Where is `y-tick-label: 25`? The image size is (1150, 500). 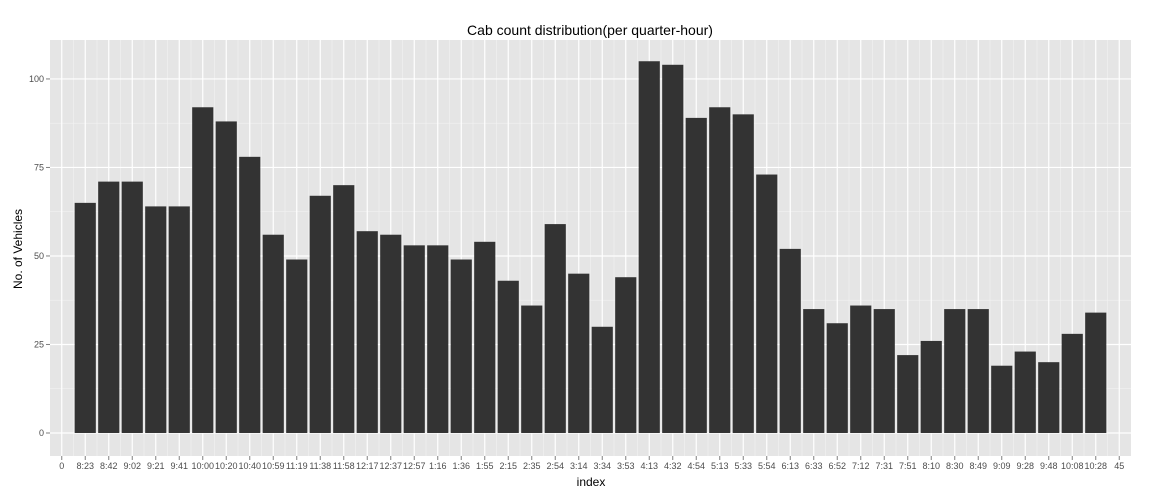
y-tick-label: 25 is located at coordinates (39, 344).